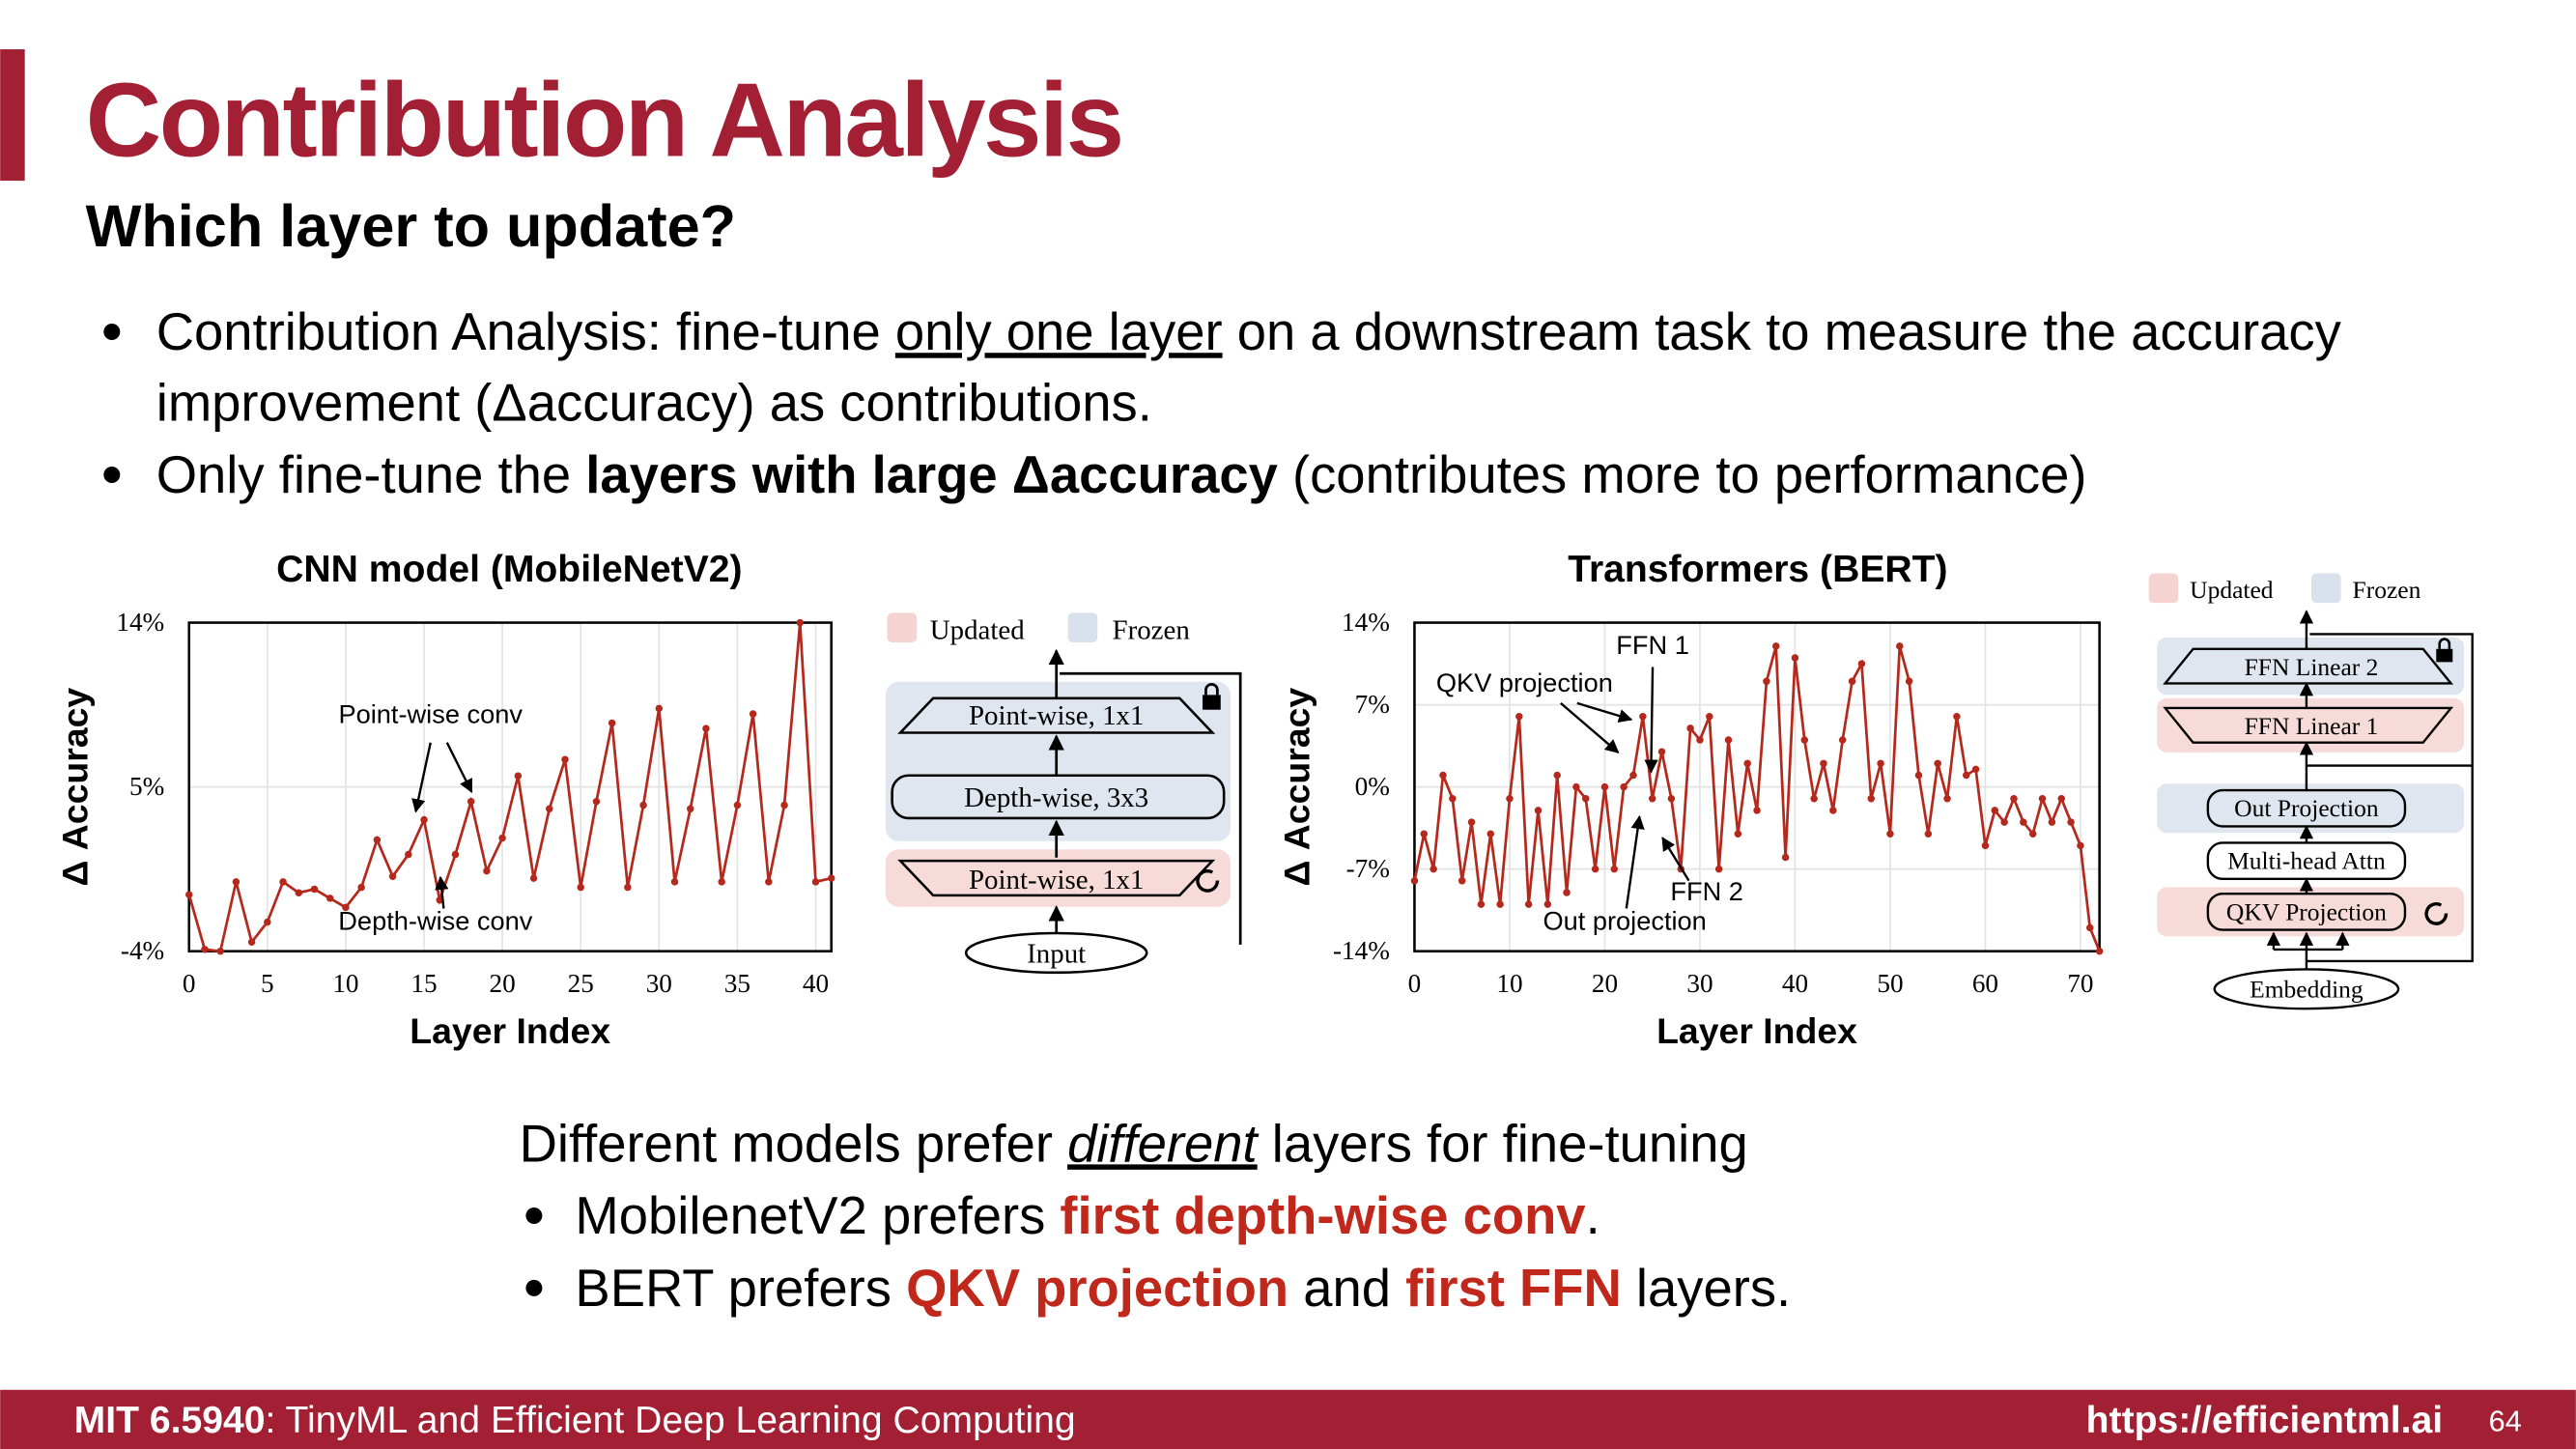 The width and height of the screenshot is (2576, 1449). I want to click on subtitle: Which layer to update?, so click(411, 226).